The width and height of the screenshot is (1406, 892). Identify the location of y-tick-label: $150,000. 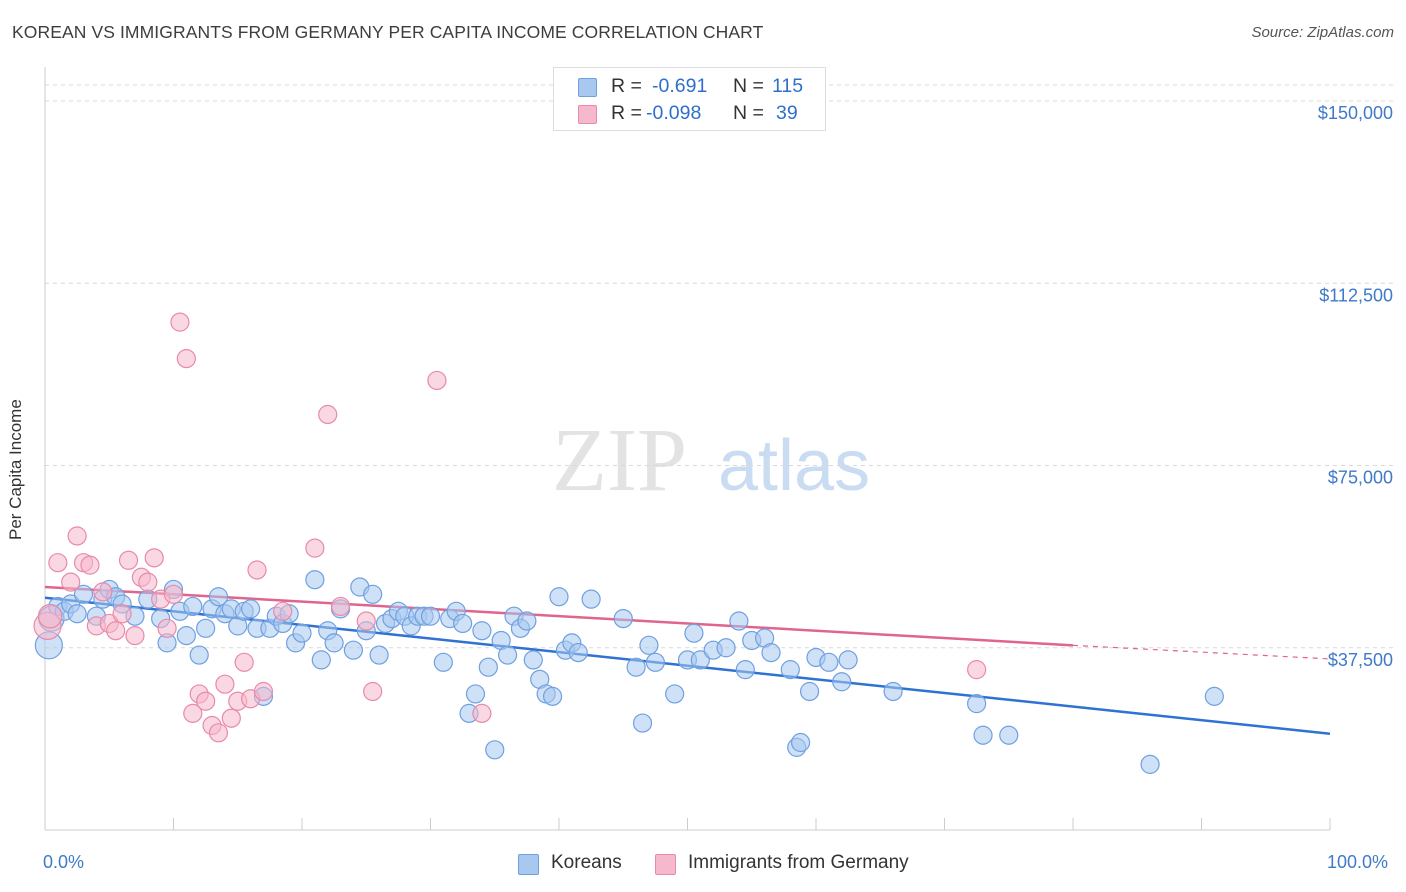
(1355, 113).